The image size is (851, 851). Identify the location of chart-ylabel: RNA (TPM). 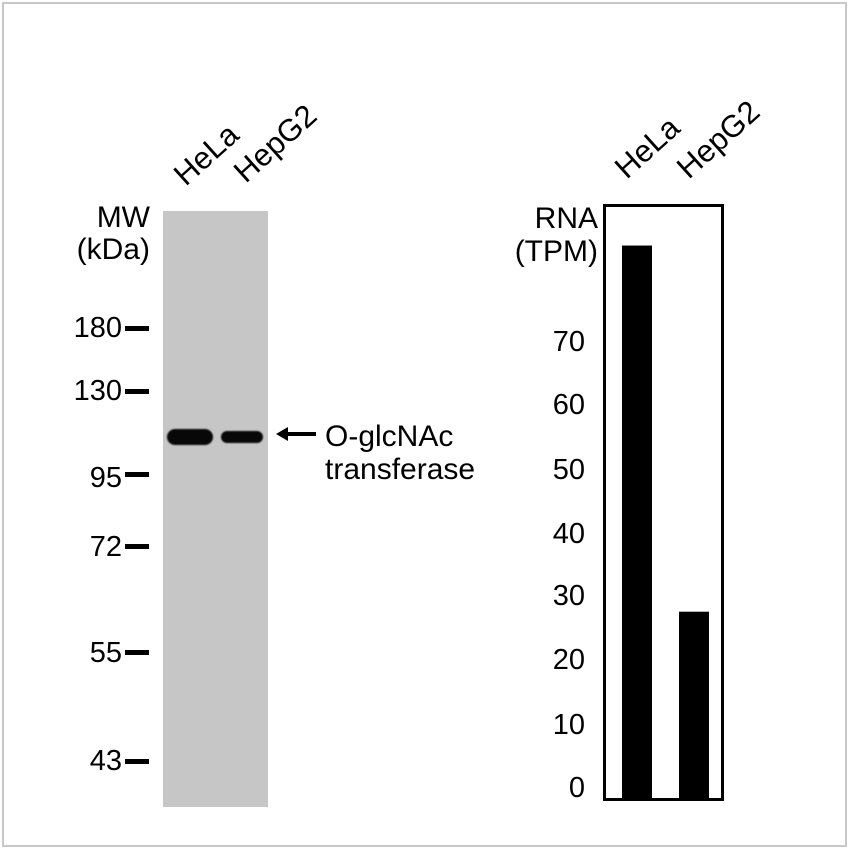
(546, 235).